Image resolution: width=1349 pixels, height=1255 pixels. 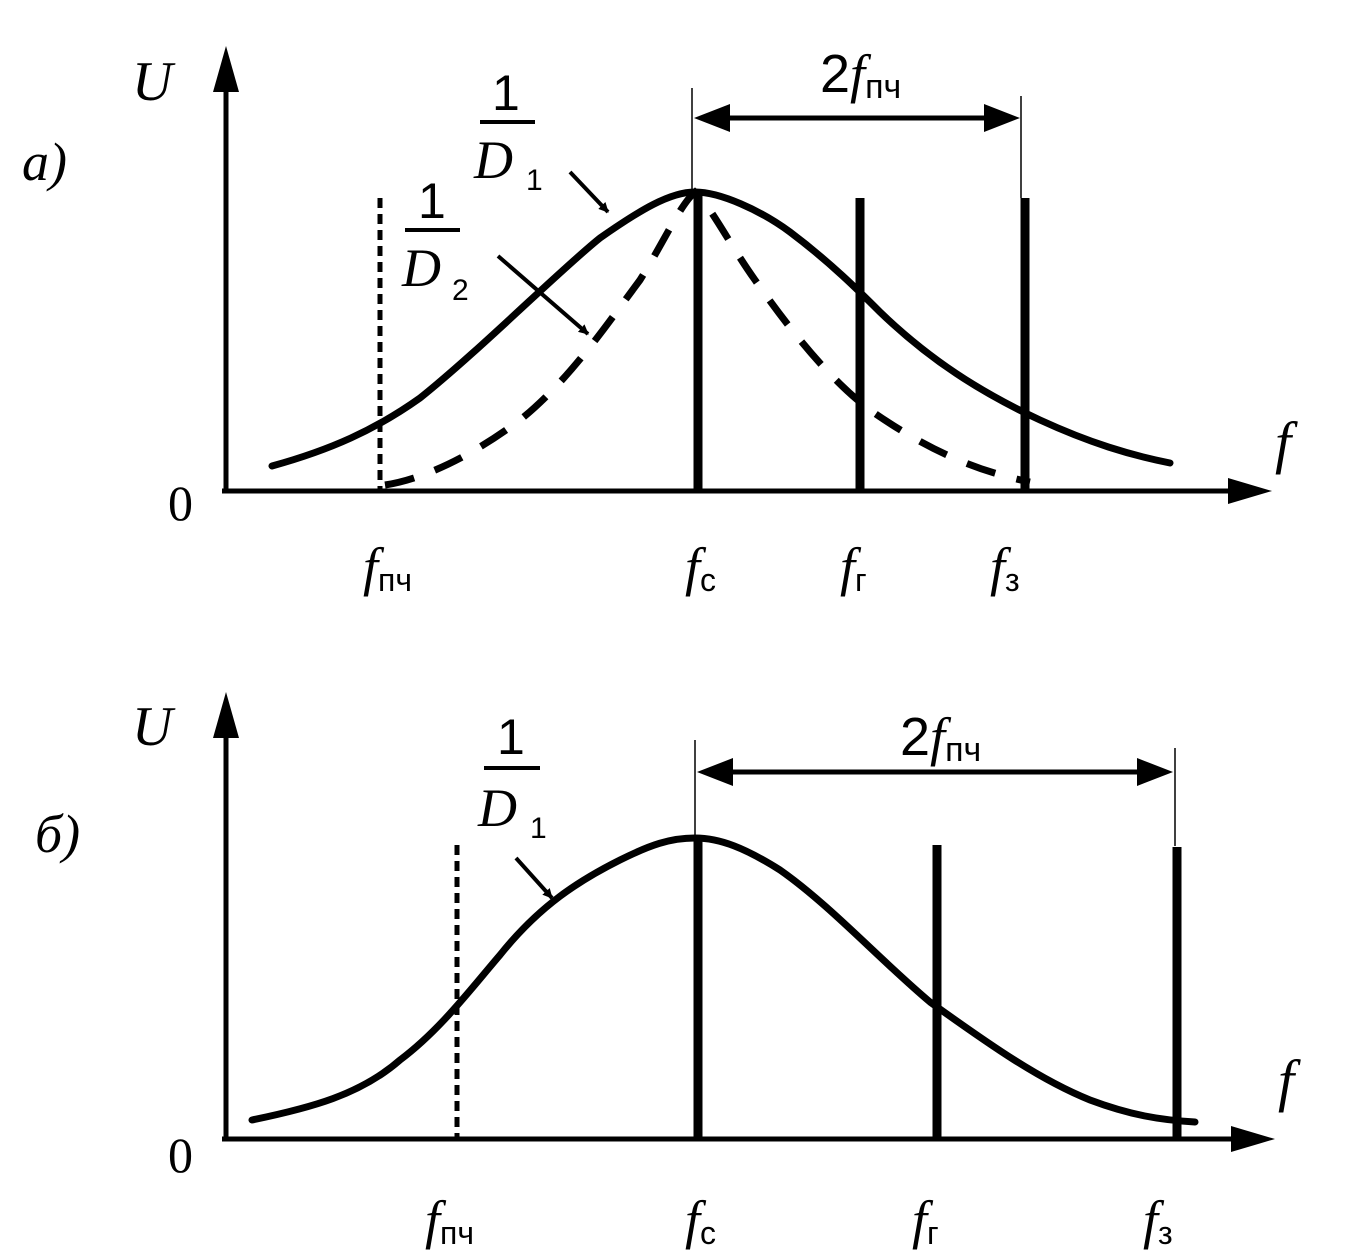 I want to click on panel-a-y-arrowhead, so click(x=226, y=69).